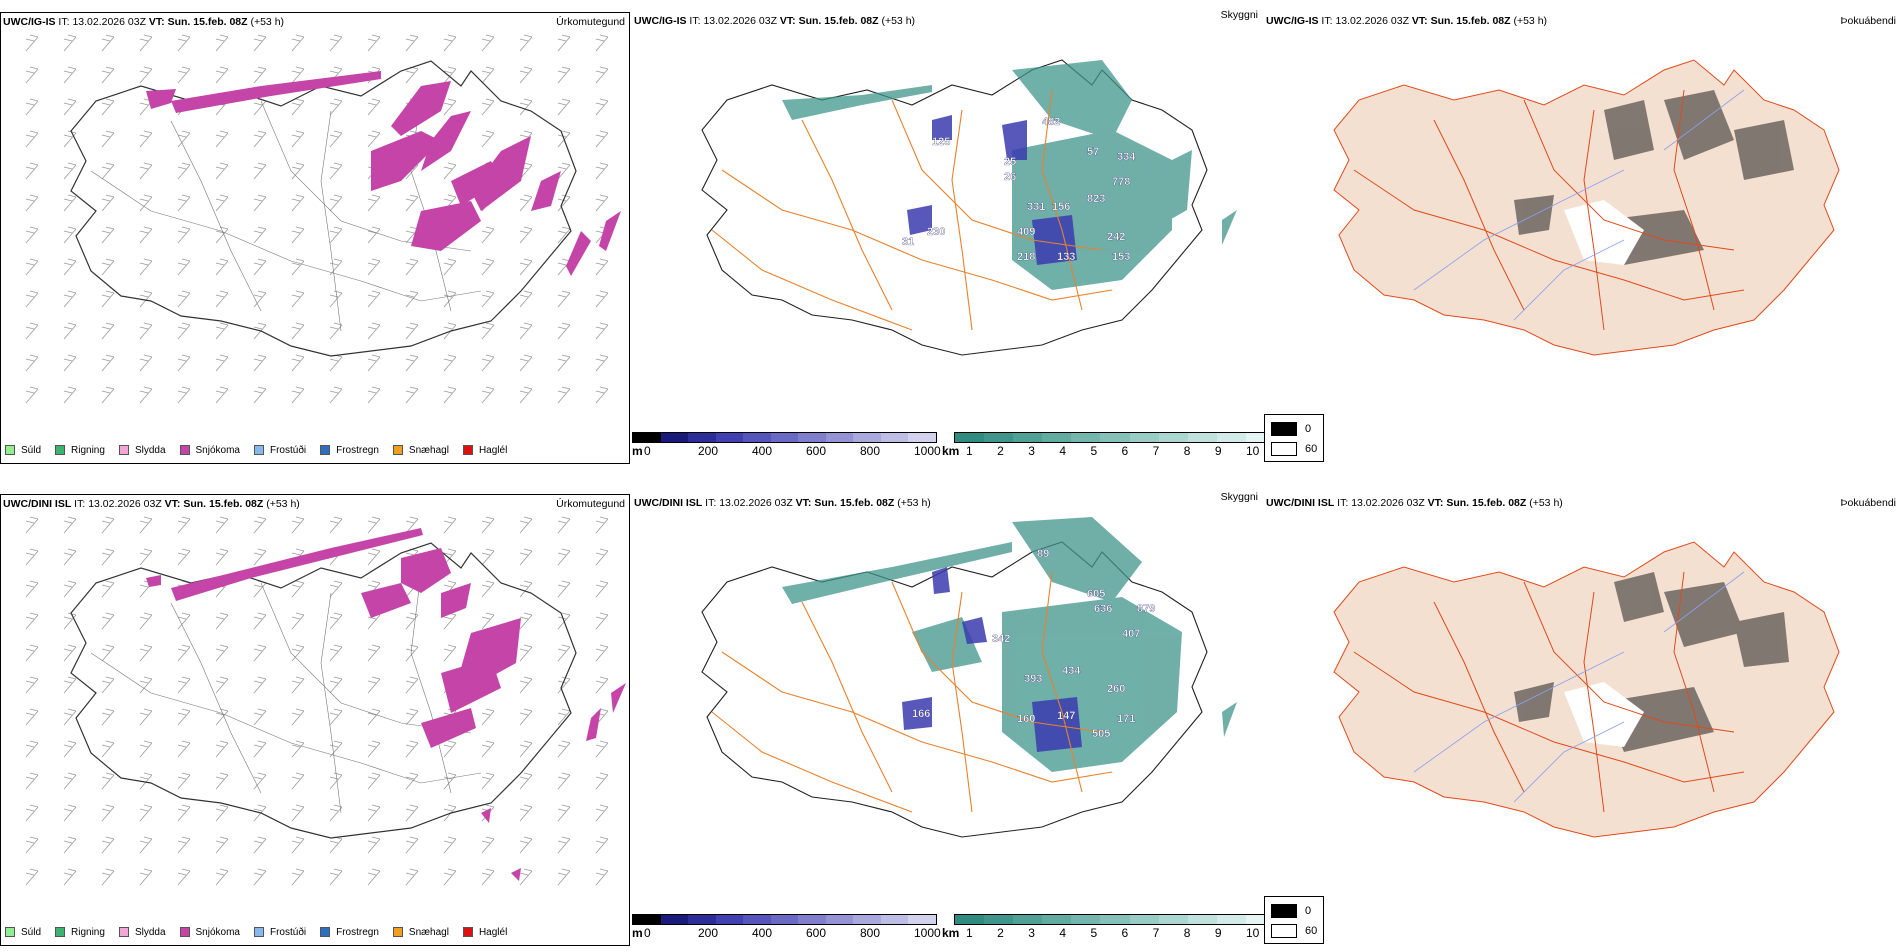  Describe the element at coordinates (1066, 257) in the screenshot. I see `vis-label: 133` at that location.